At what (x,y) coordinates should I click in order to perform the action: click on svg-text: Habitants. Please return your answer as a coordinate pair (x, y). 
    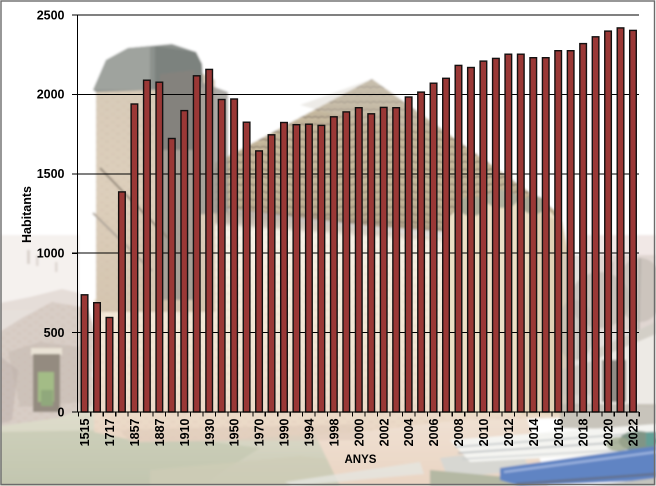
    Looking at the image, I should click on (27, 214).